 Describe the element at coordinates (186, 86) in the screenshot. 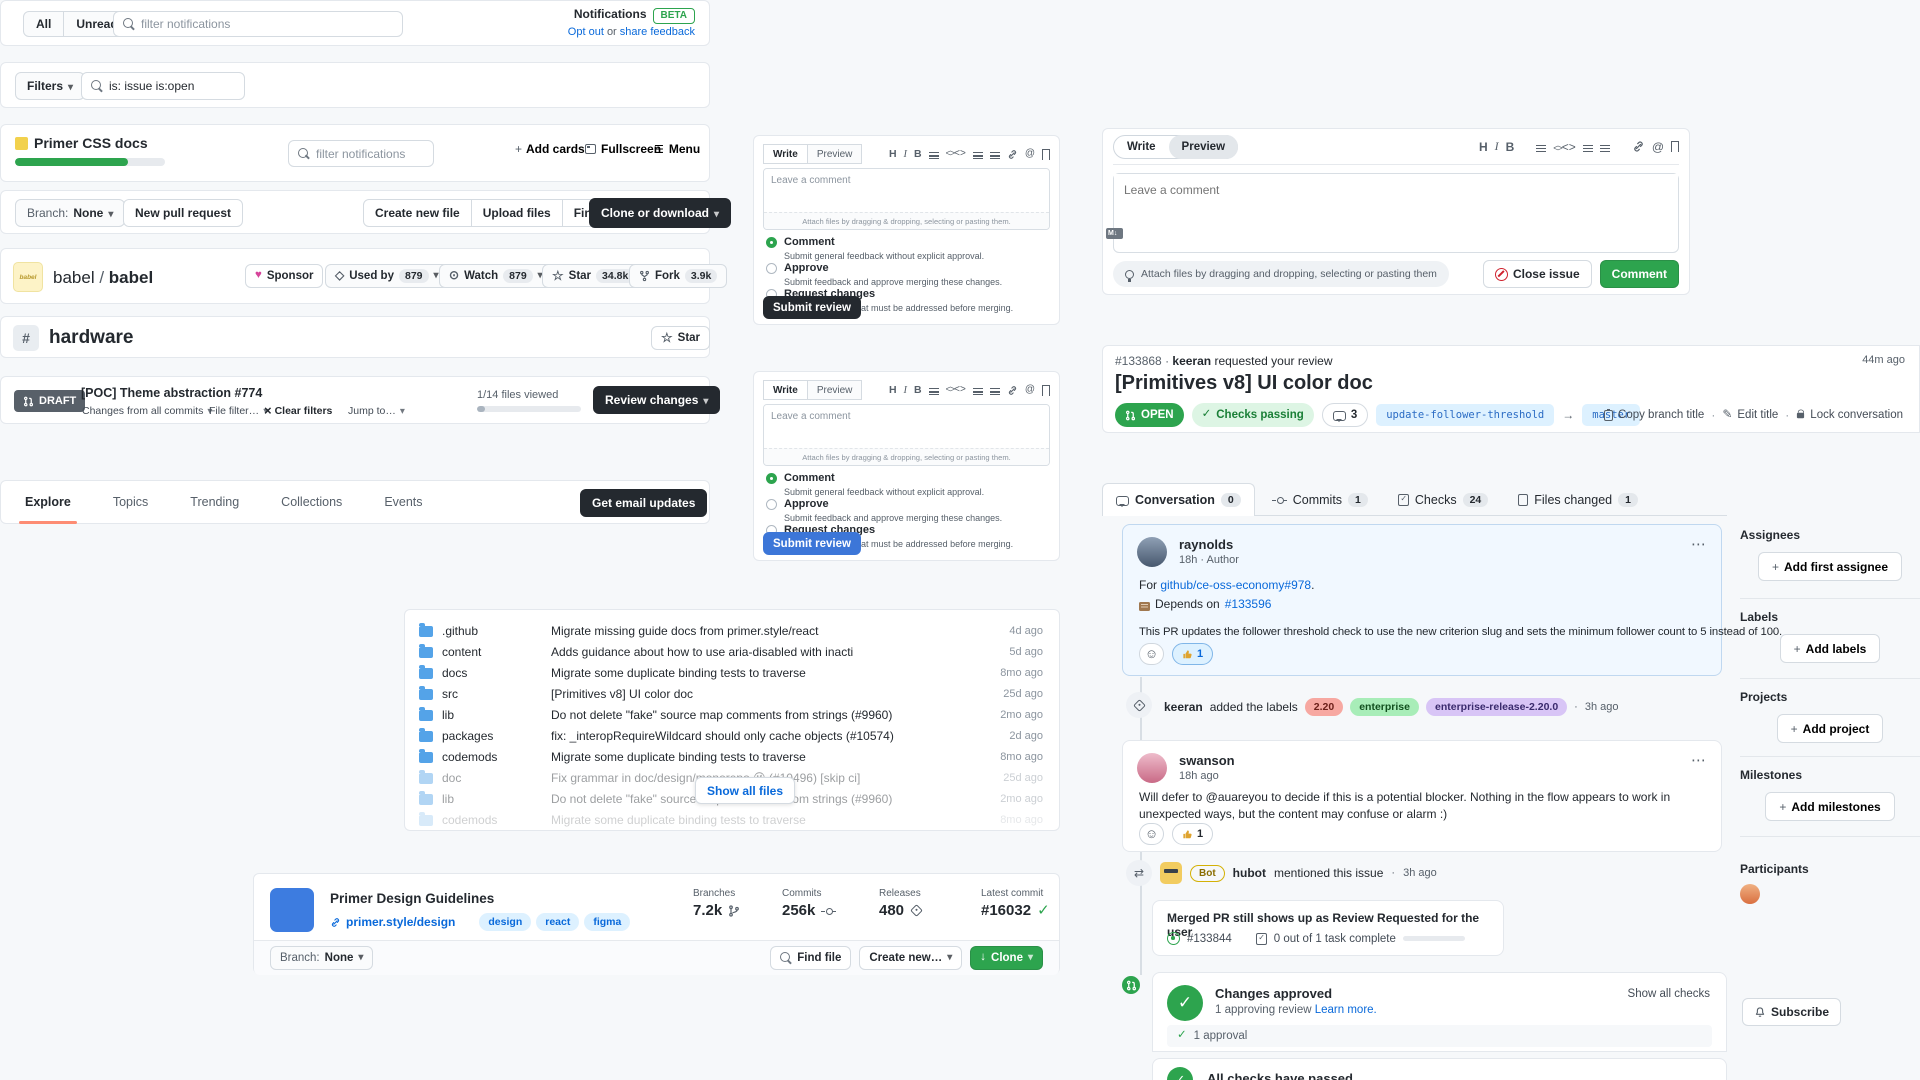

I see `issue-filter-input` at that location.